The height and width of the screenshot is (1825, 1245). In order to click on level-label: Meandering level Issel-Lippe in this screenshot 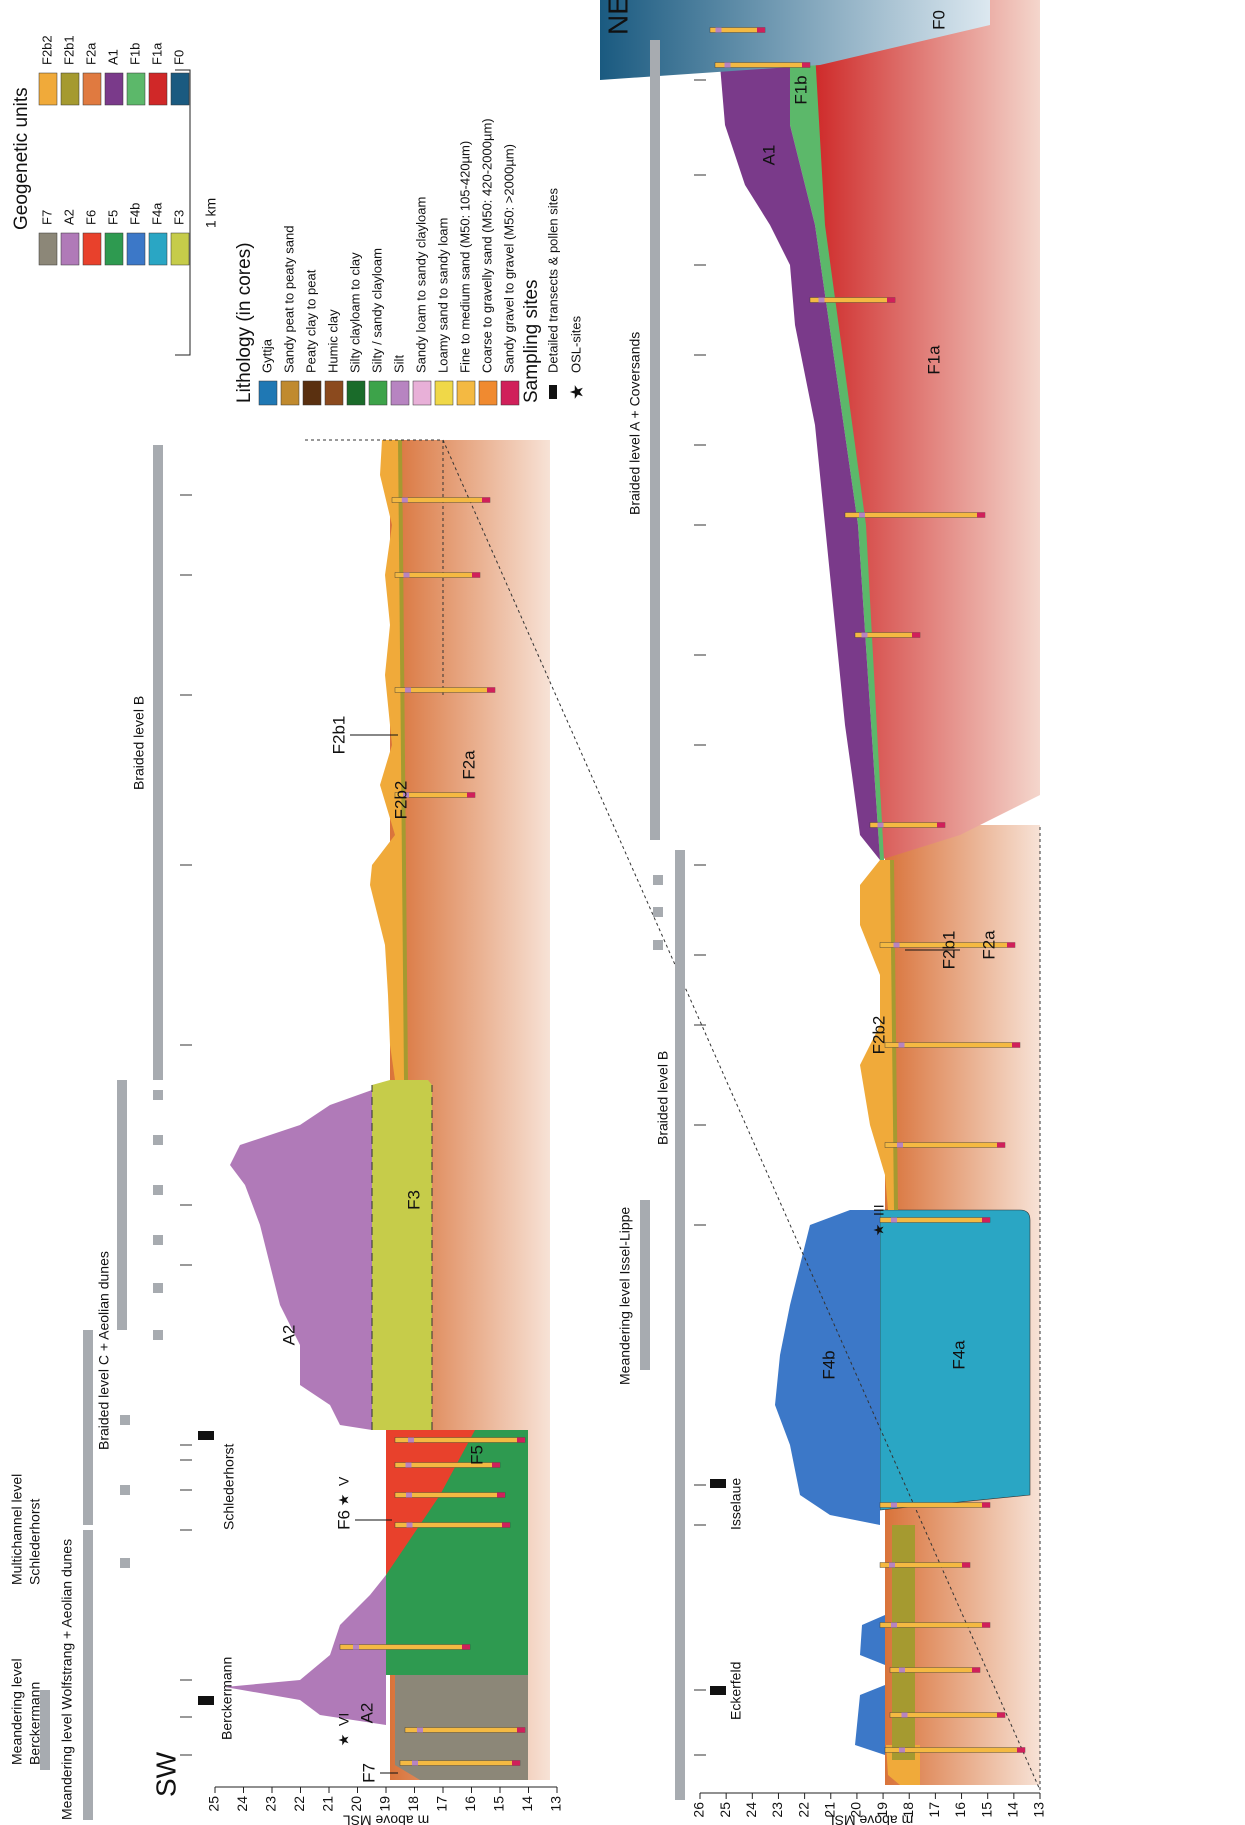, I will do `click(625, 1296)`.